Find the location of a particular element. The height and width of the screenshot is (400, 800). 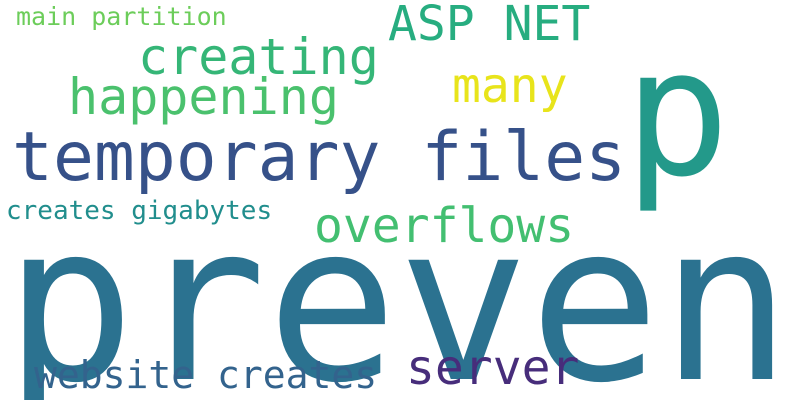

word-server: server is located at coordinates (493, 368).